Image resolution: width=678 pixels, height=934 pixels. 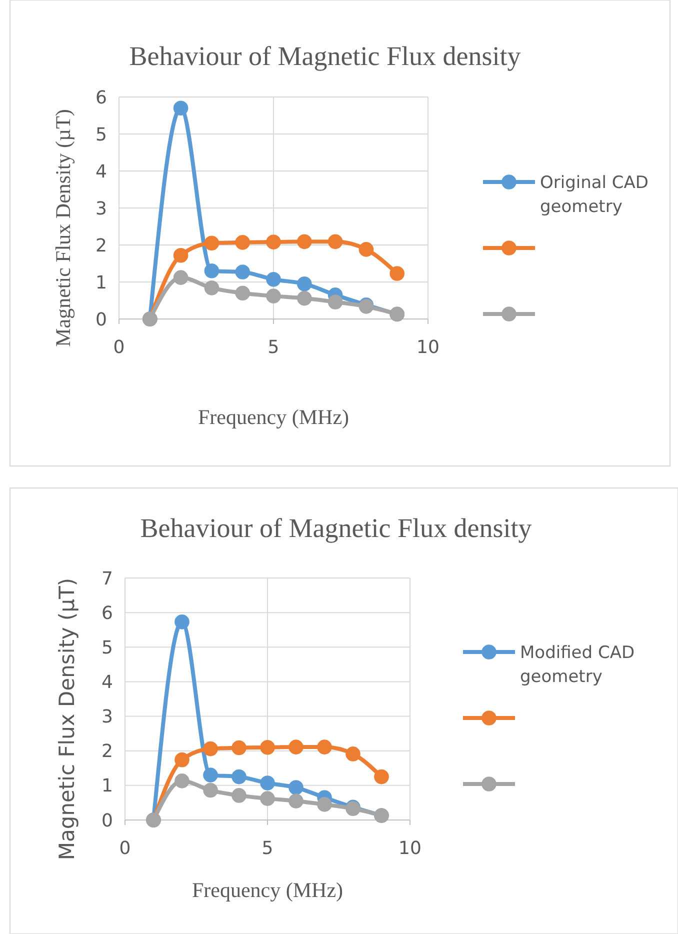 What do you see at coordinates (107, 579) in the screenshot?
I see `y-tick-label: 7` at bounding box center [107, 579].